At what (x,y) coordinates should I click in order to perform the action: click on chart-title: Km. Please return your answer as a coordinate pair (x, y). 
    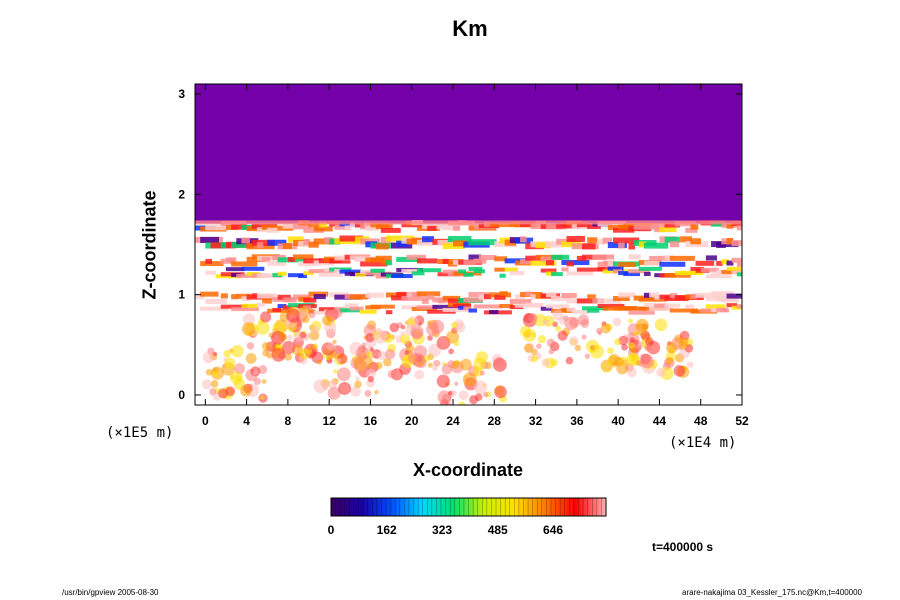
    Looking at the image, I should click on (470, 28).